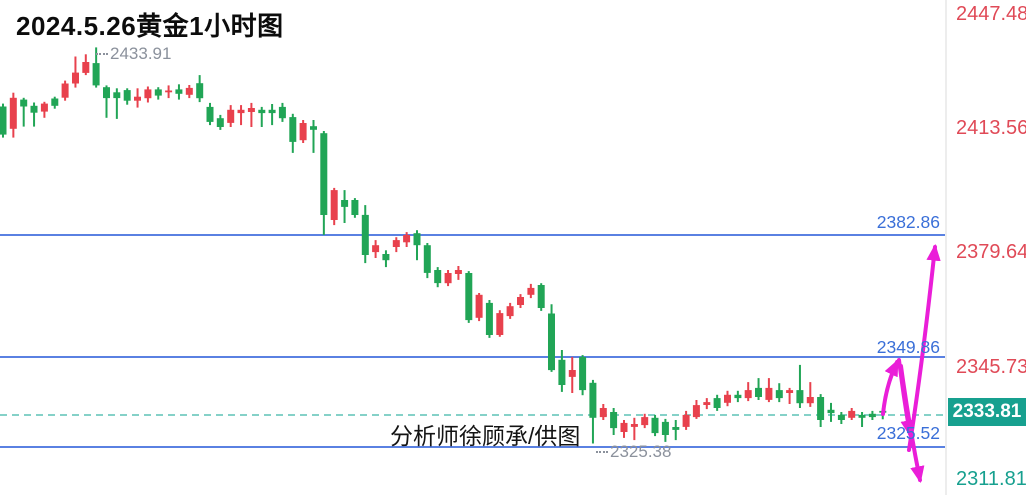 This screenshot has height=495, width=1026. I want to click on chart-title: 2024.5.26黄金1小时图, so click(150, 26).